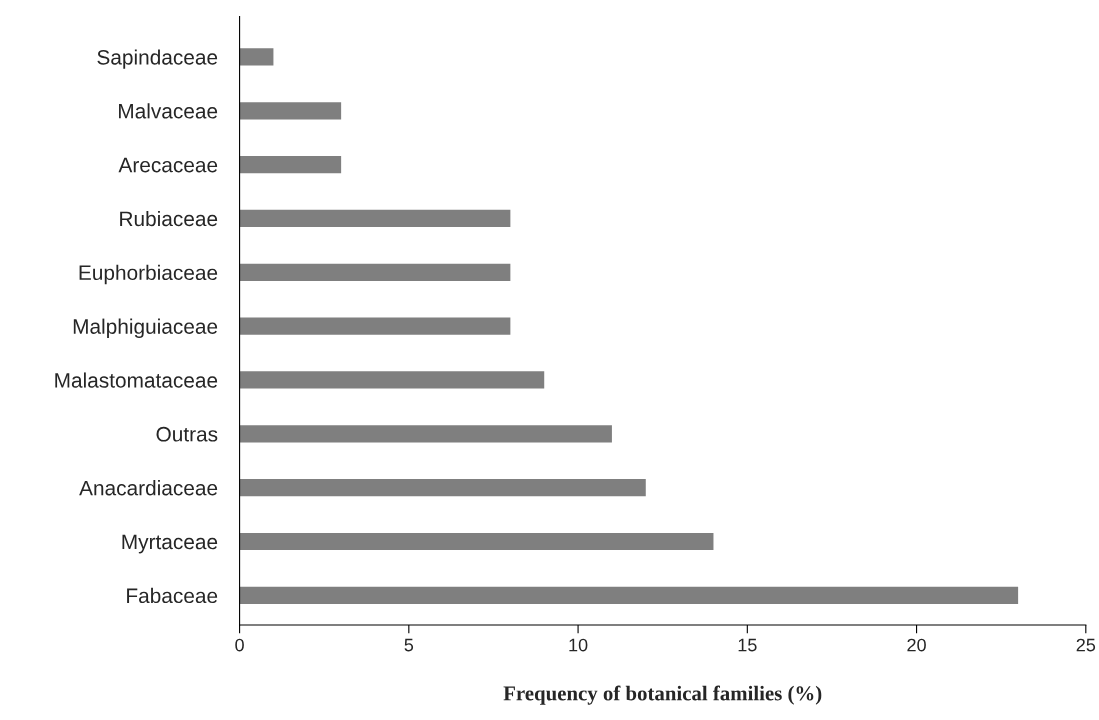  I want to click on y-tick-label: Sapindaceae, so click(157, 59).